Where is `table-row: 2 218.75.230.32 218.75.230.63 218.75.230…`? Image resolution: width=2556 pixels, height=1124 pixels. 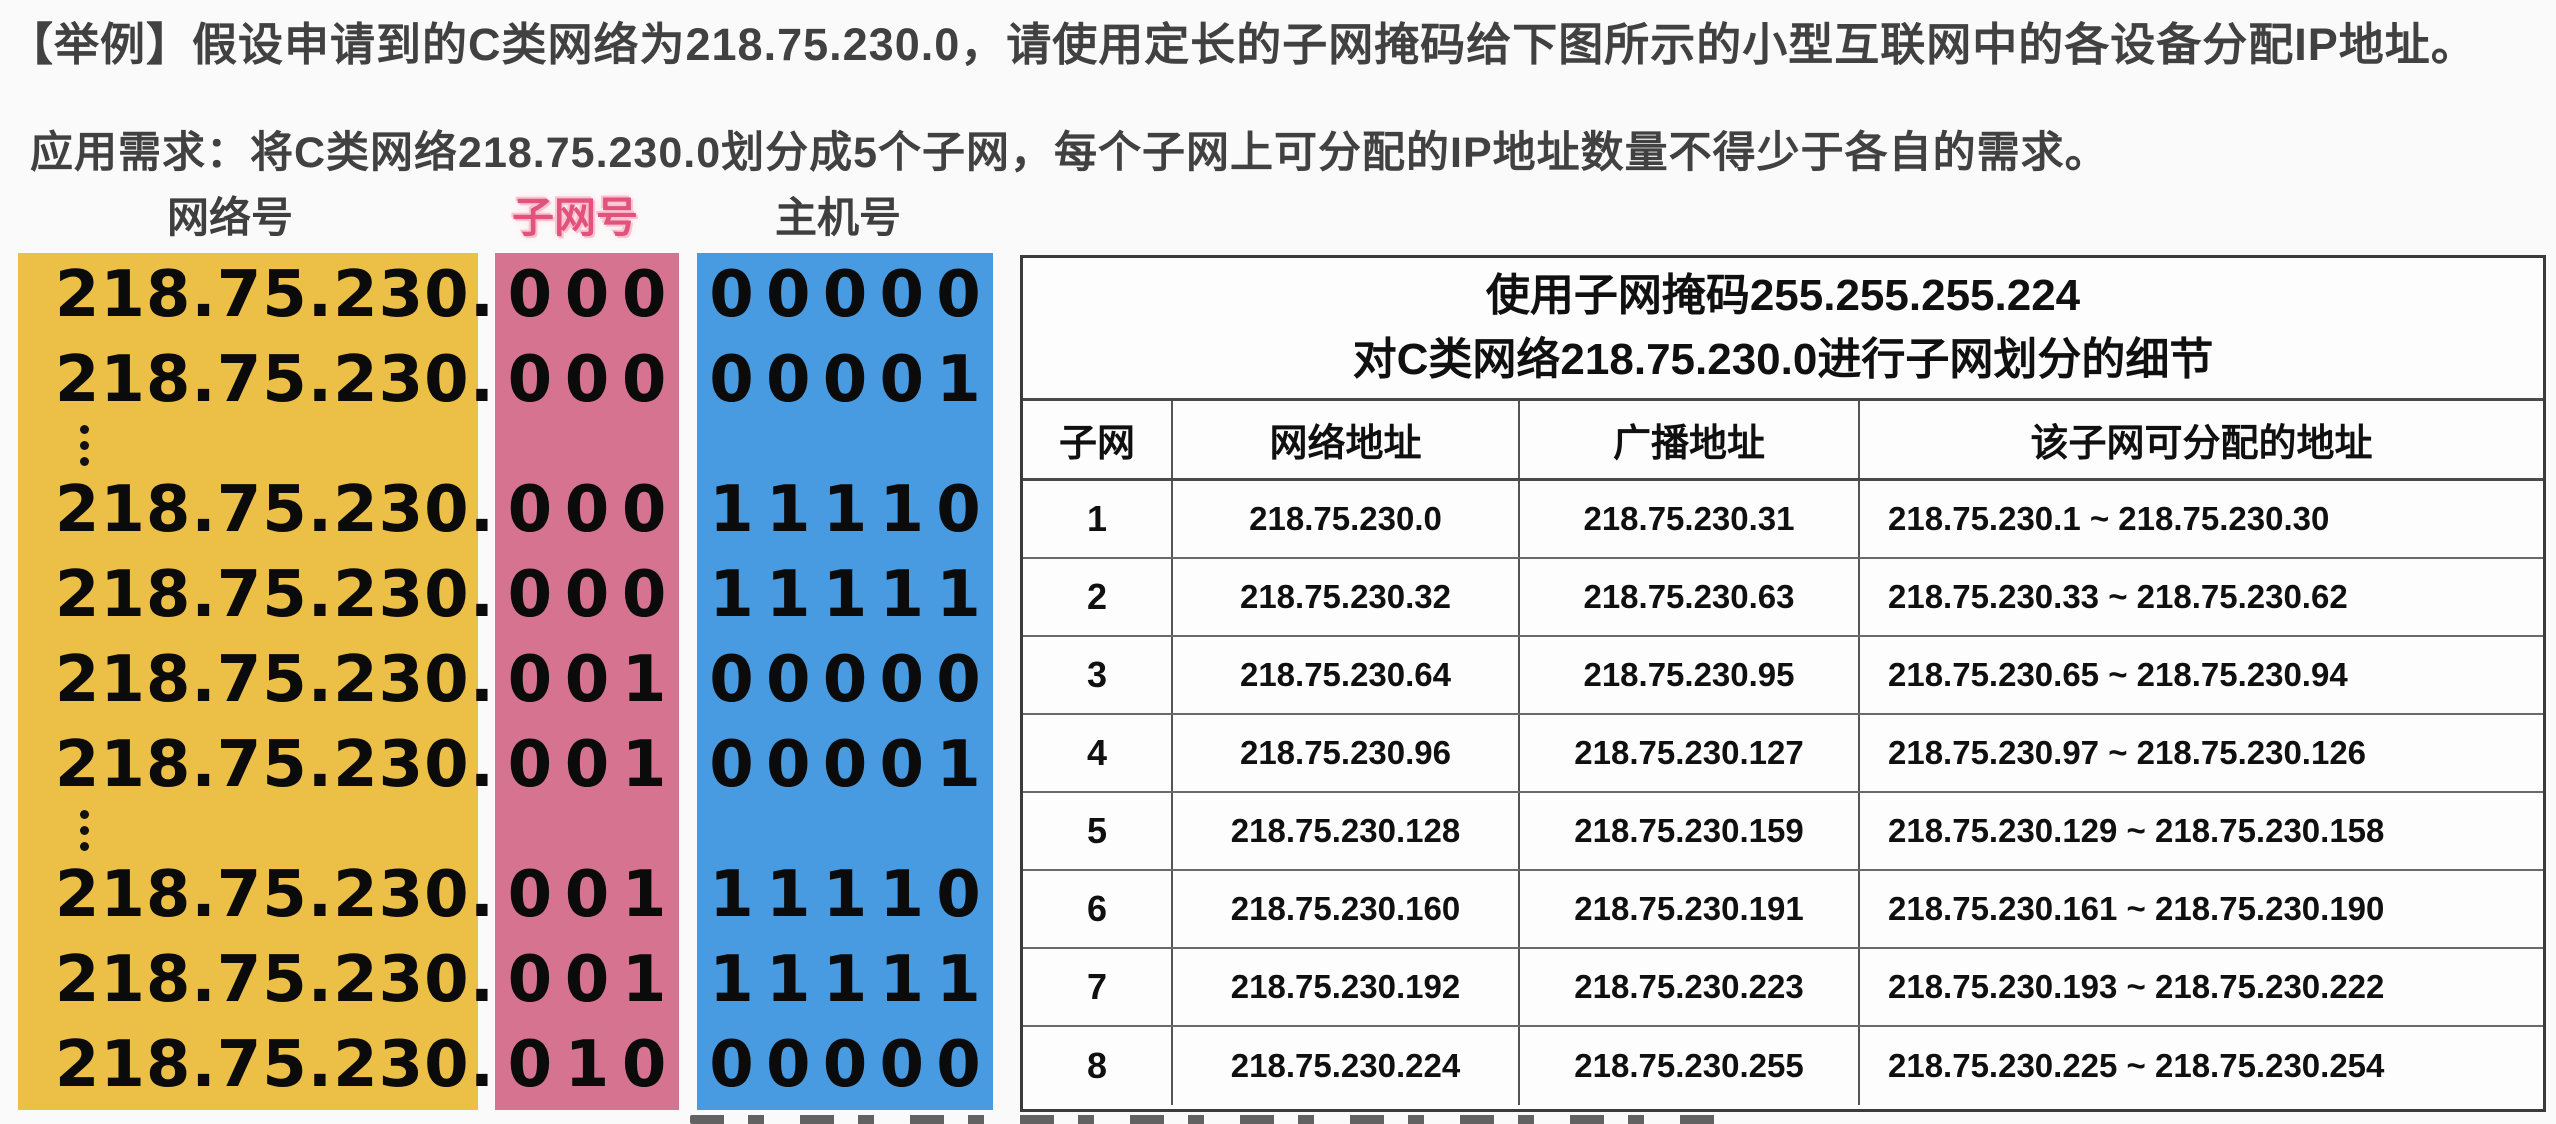
table-row: 2 218.75.230.32 218.75.230.63 218.75.230… is located at coordinates (1783, 598).